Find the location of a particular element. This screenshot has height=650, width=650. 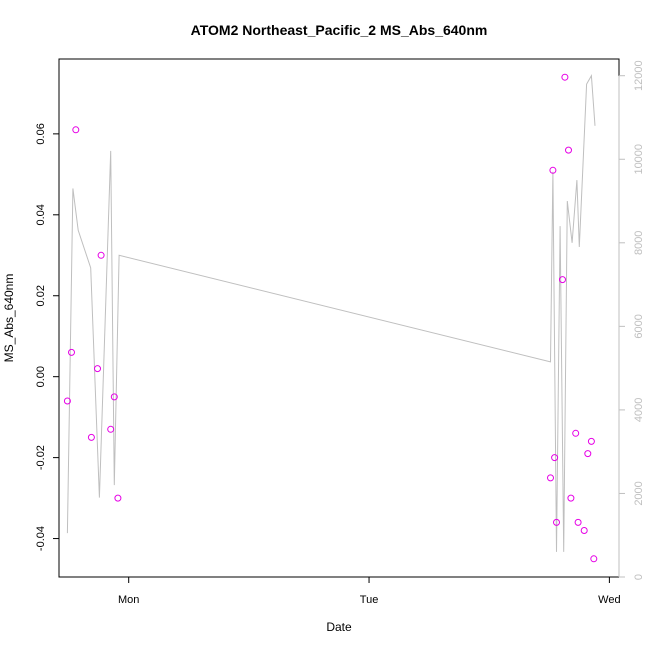

y-tick-label-0: -0.04 is located at coordinates (41, 538).